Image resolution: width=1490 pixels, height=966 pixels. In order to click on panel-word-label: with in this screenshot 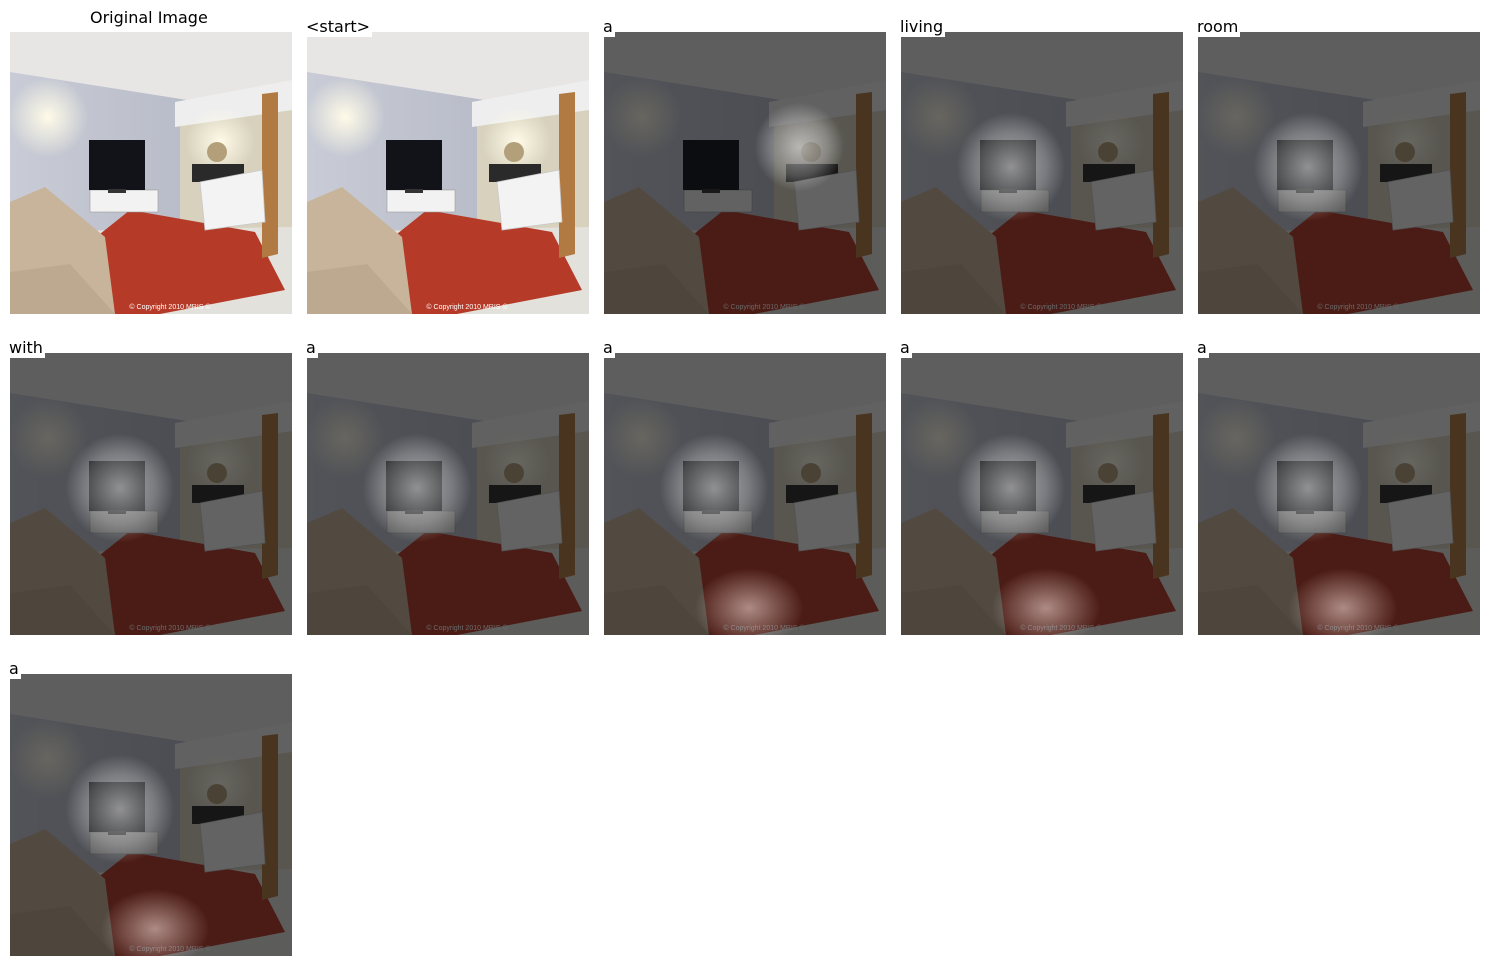, I will do `click(26, 348)`.